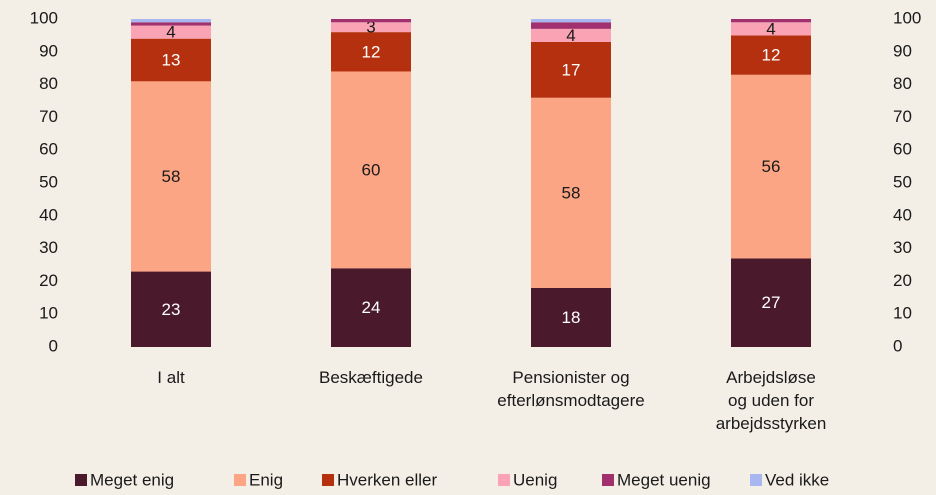 The width and height of the screenshot is (936, 495). I want to click on y-tick-label: 100, so click(44, 17).